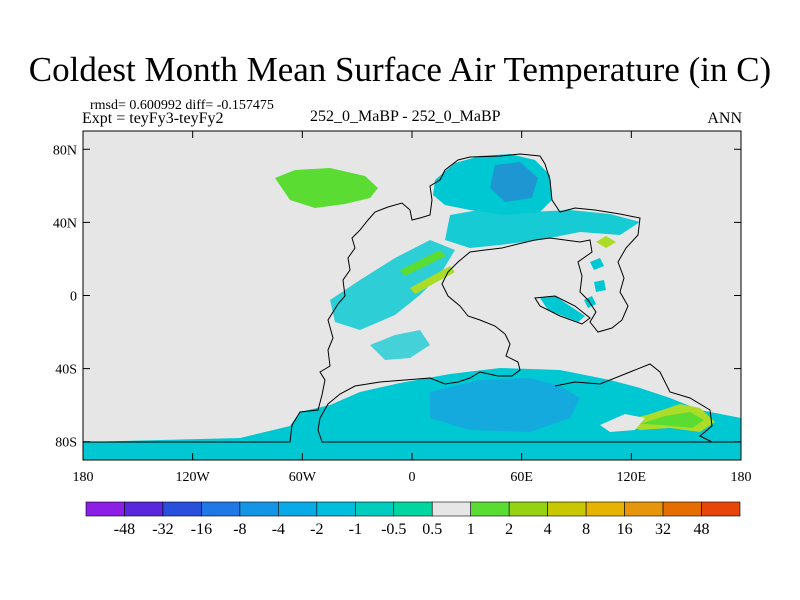 This screenshot has width=800, height=600. I want to click on anomaly-green-spot-east, so click(606, 242).